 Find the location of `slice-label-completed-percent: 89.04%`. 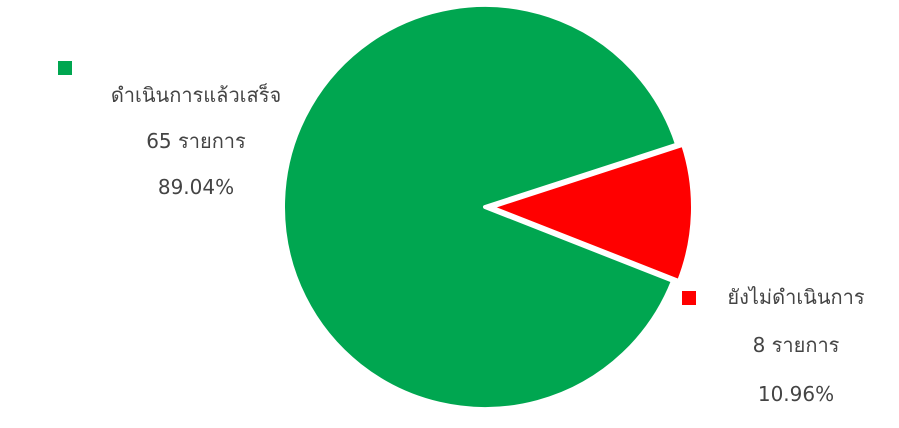

slice-label-completed-percent: 89.04% is located at coordinates (196, 187).